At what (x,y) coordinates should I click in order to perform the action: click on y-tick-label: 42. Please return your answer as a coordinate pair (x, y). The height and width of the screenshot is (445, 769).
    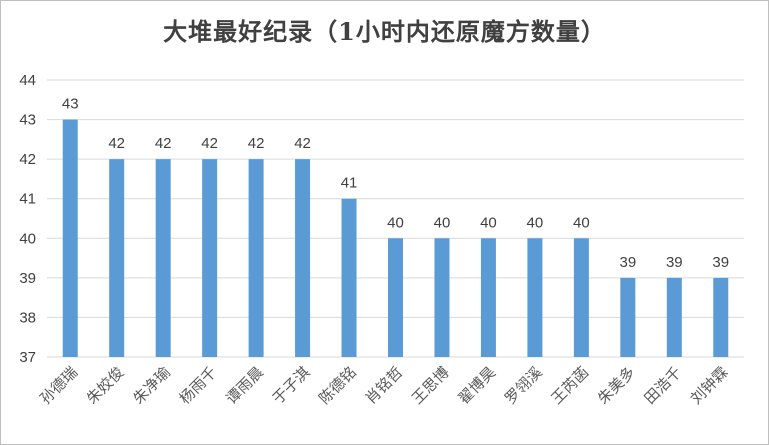
    Looking at the image, I should click on (27, 159).